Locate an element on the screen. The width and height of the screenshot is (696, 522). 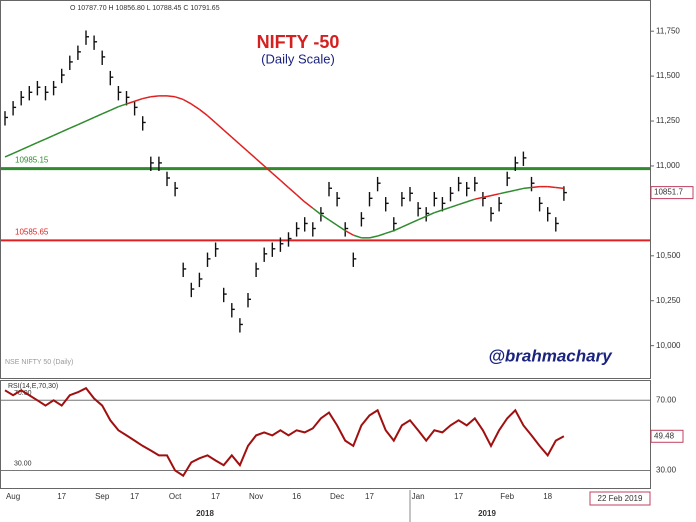
watermark: @brahmachary is located at coordinates (550, 355).